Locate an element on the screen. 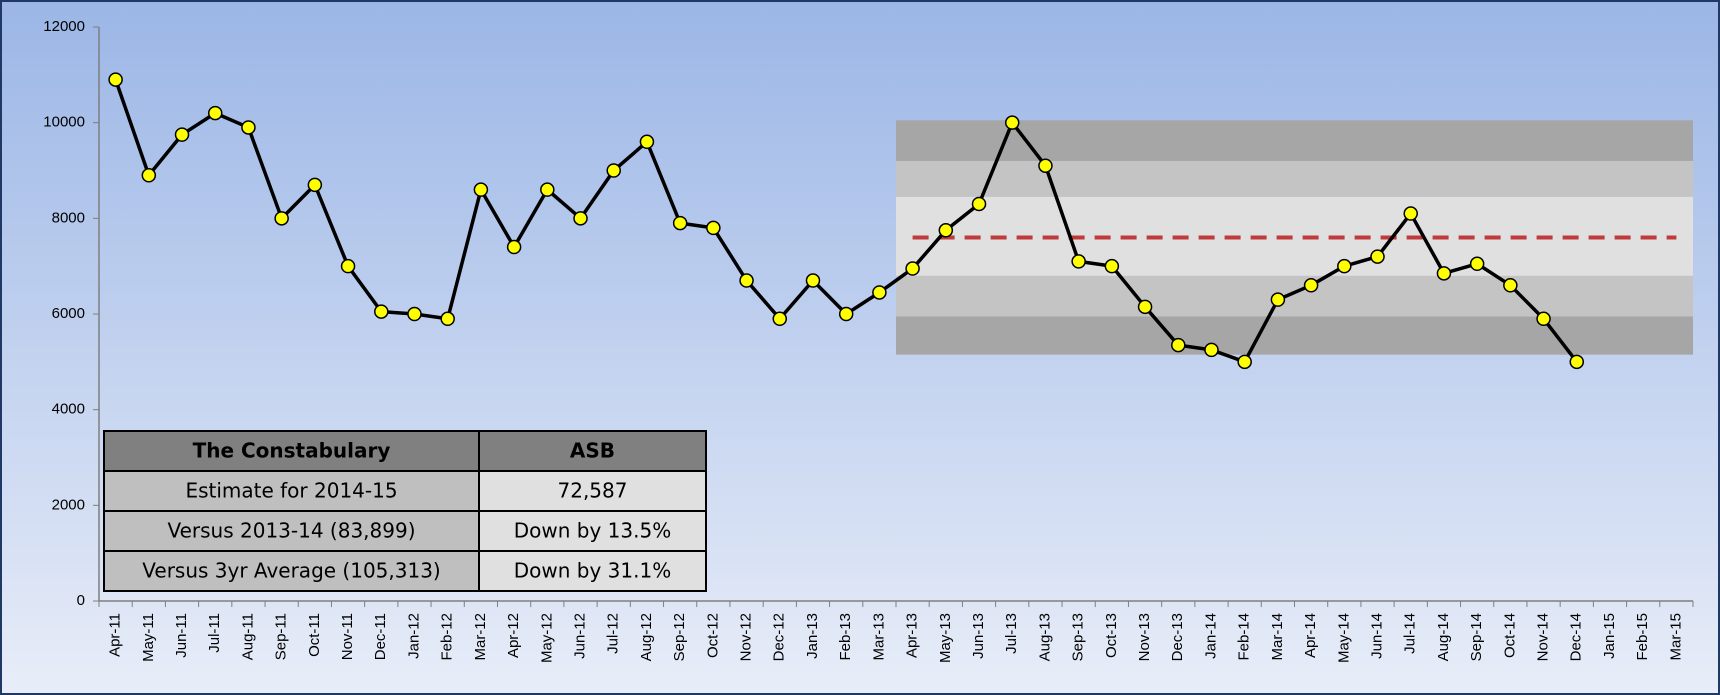  y-tick-label: 0 is located at coordinates (81, 600).